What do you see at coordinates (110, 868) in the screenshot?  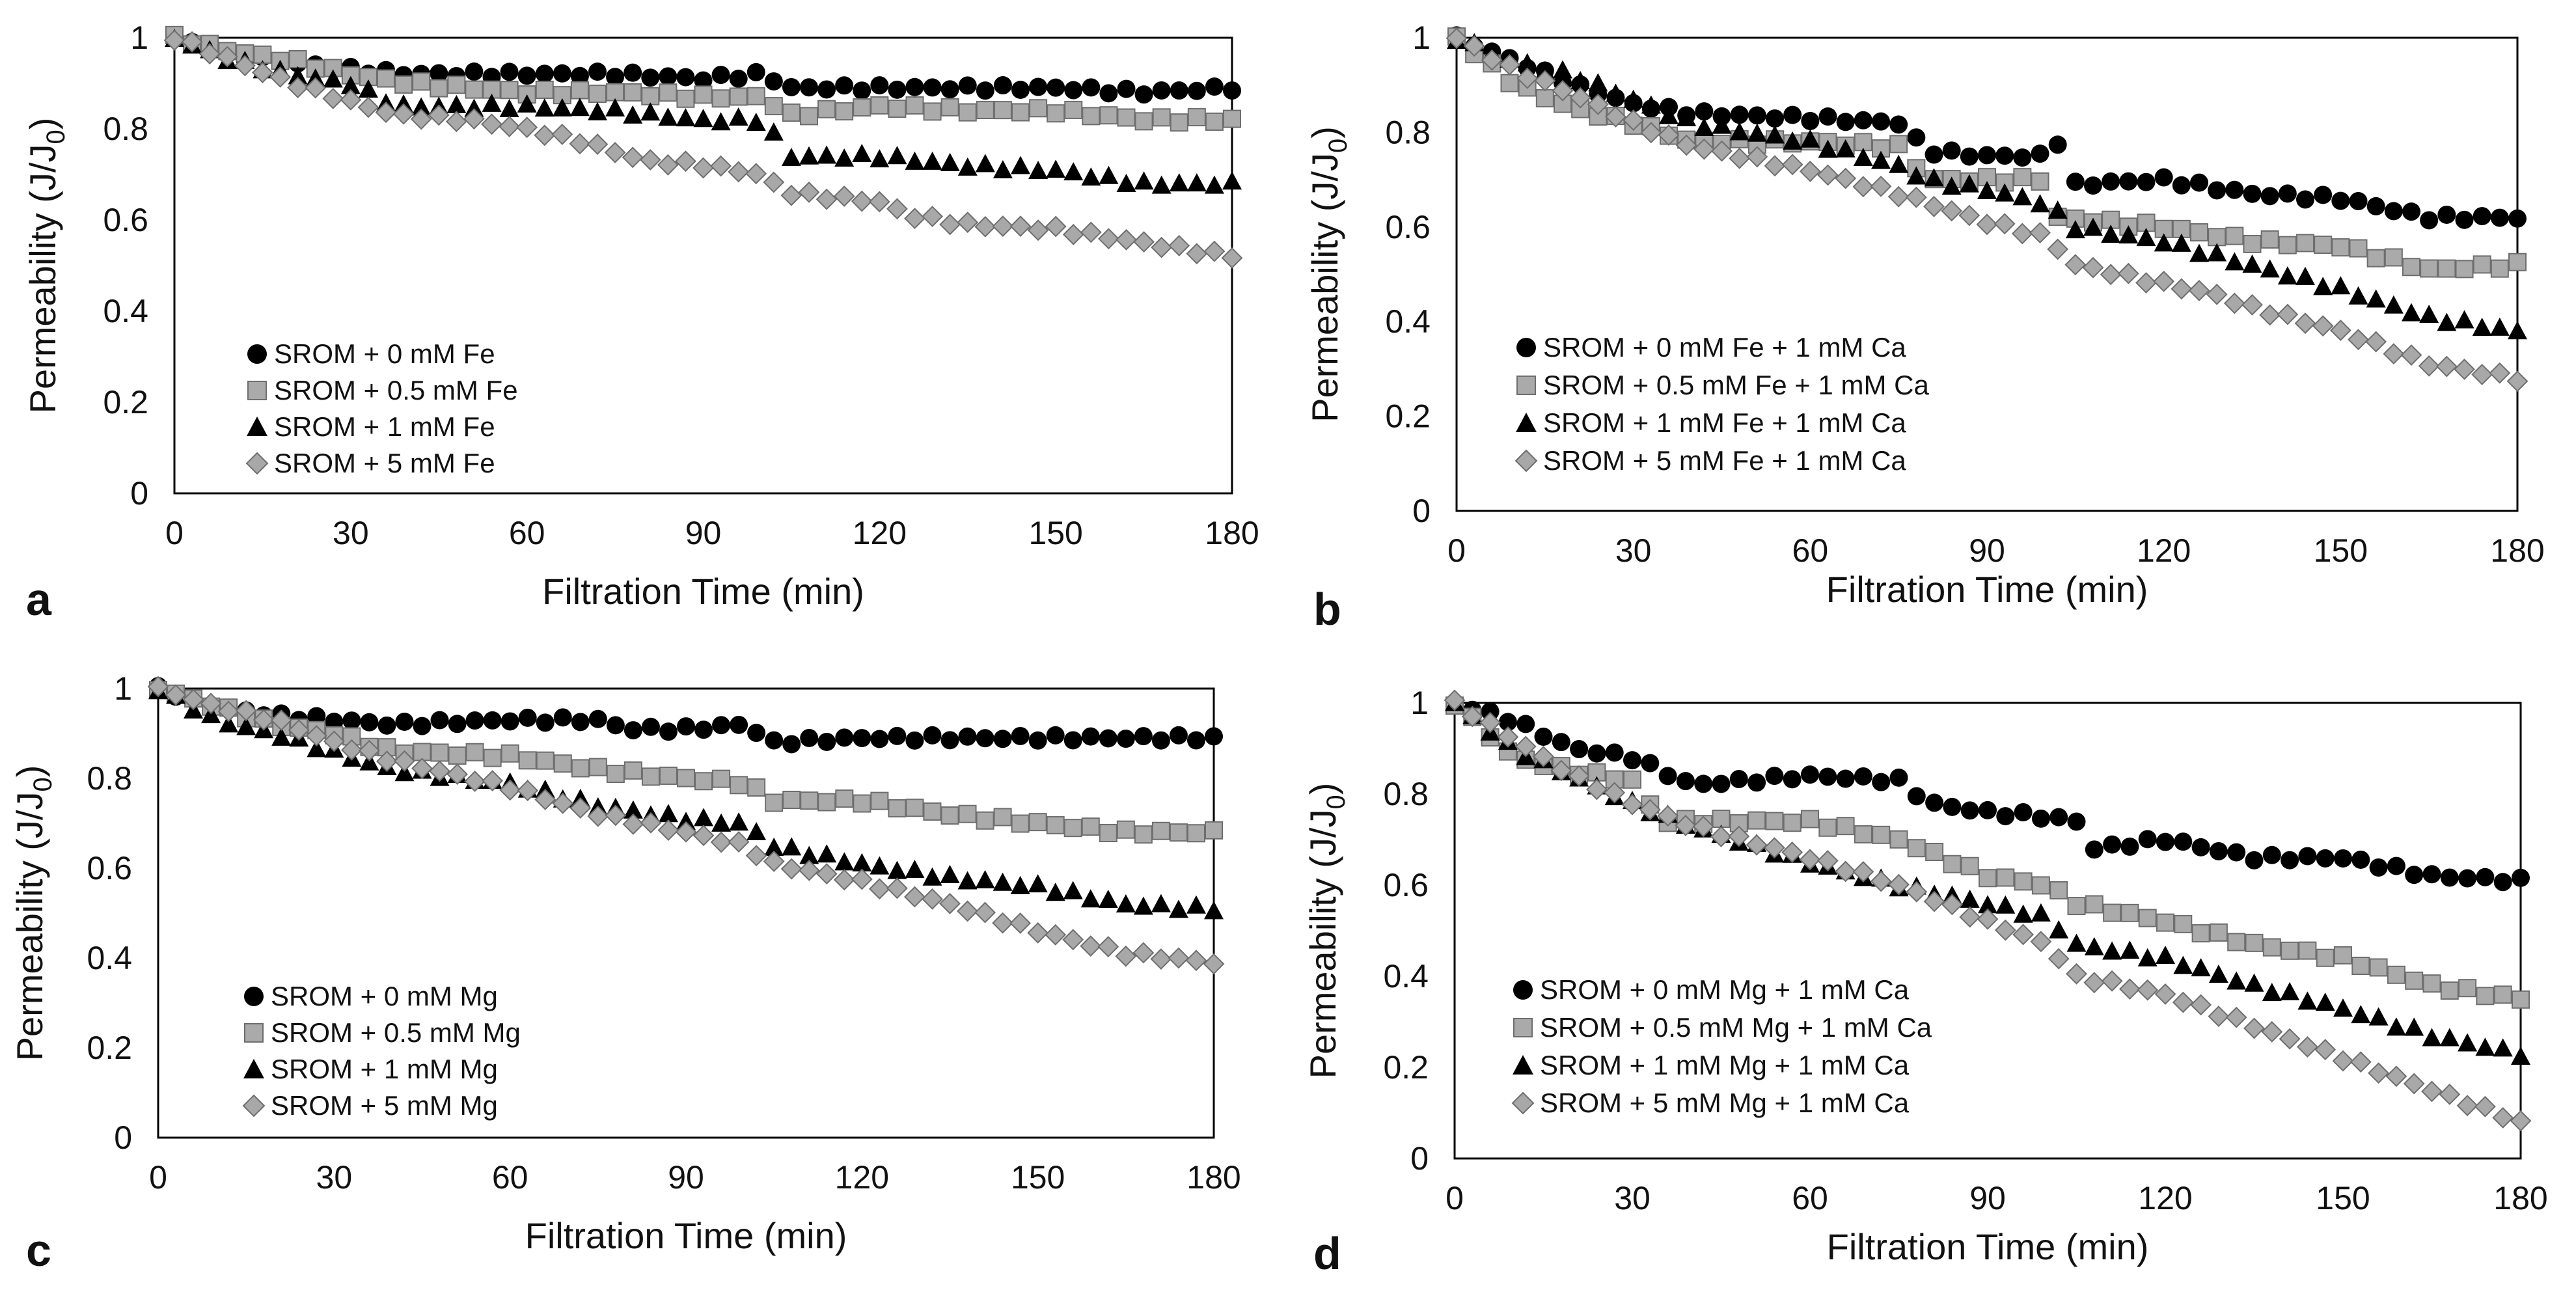 I see `y-tick-label: 0.6` at bounding box center [110, 868].